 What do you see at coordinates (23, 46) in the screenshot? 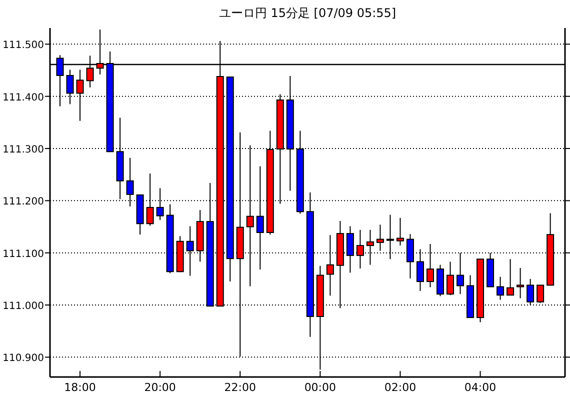
I see `y-tick-label: 111.500` at bounding box center [23, 46].